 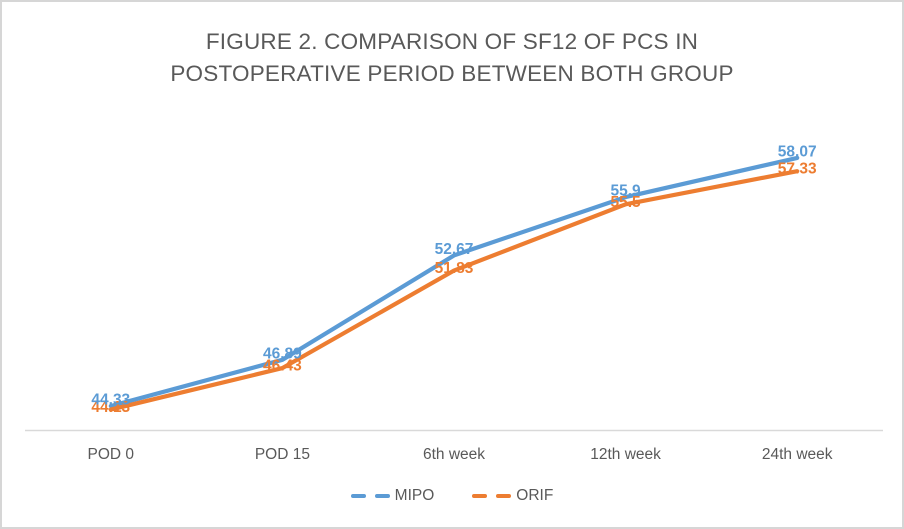 What do you see at coordinates (625, 454) in the screenshot?
I see `x-axis-label: 12th week` at bounding box center [625, 454].